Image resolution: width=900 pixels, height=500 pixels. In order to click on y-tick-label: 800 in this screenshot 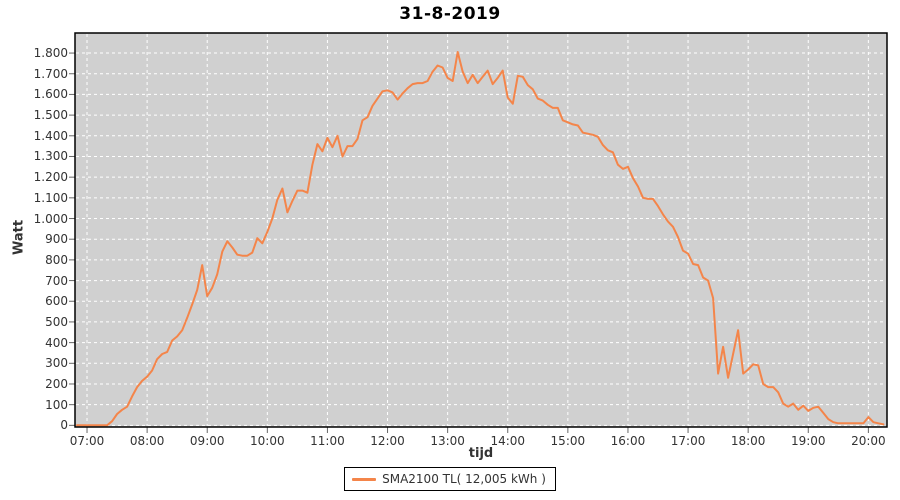, I will do `click(56, 259)`.